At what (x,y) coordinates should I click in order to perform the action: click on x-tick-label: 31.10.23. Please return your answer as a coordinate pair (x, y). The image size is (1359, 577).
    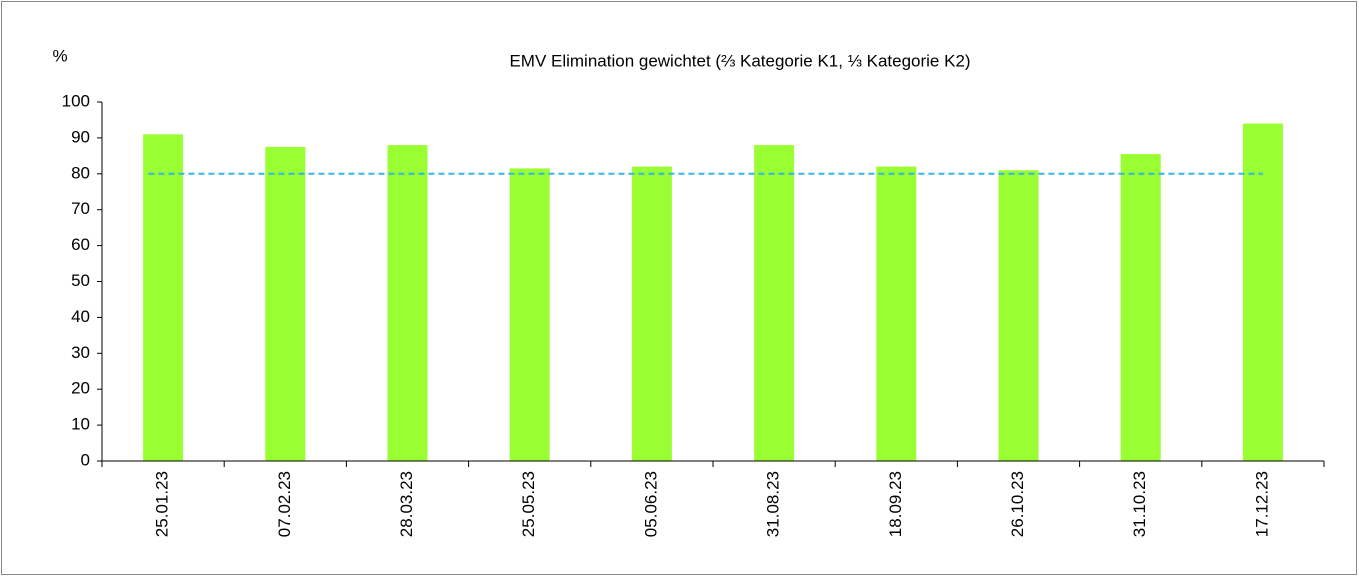
    Looking at the image, I should click on (1139, 504).